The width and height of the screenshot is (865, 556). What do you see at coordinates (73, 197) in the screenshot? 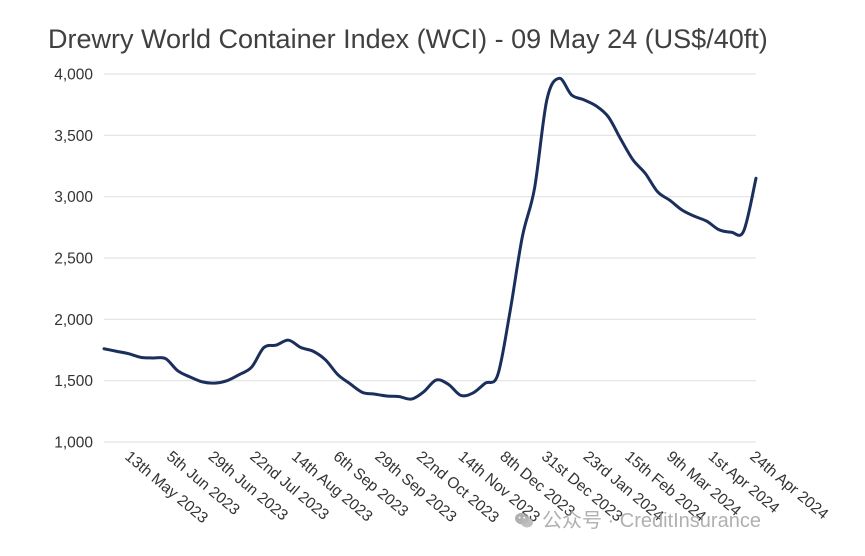
I see `y-tick-label: 3,000` at bounding box center [73, 197].